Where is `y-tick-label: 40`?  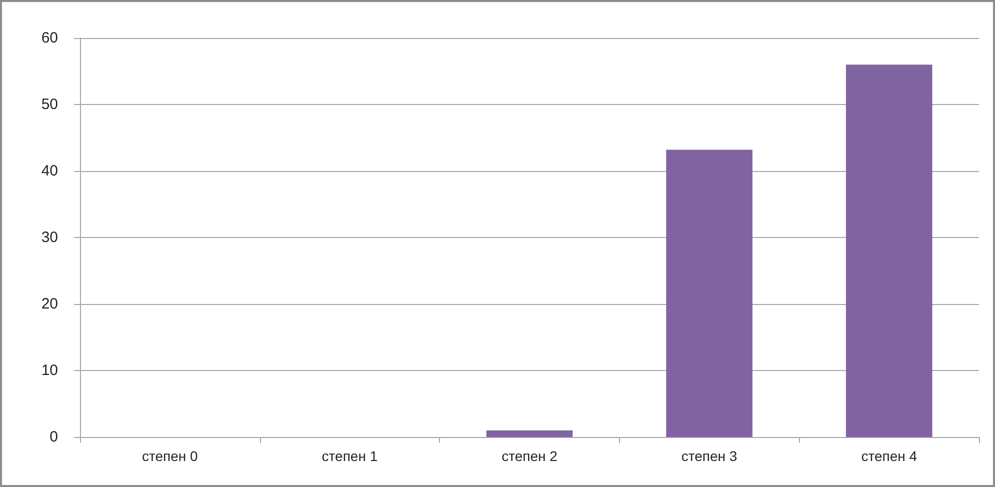 y-tick-label: 40 is located at coordinates (49, 171).